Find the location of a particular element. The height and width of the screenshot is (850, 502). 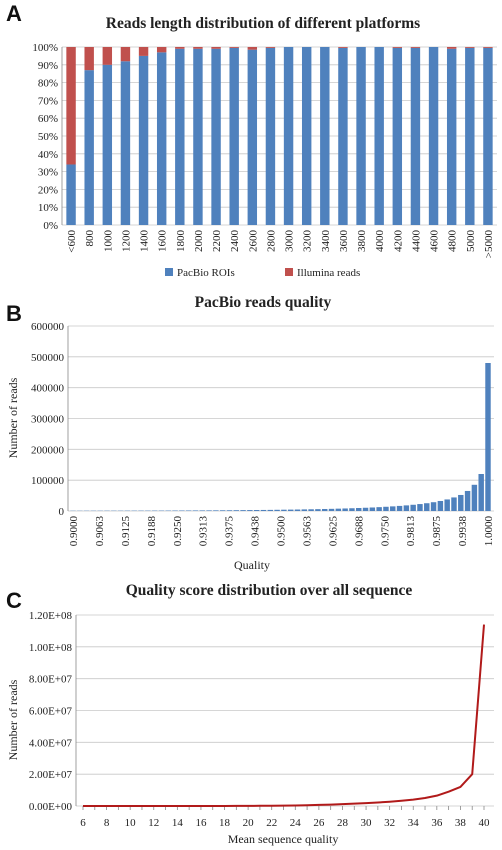

x-tick-label: 12 is located at coordinates (153, 823).